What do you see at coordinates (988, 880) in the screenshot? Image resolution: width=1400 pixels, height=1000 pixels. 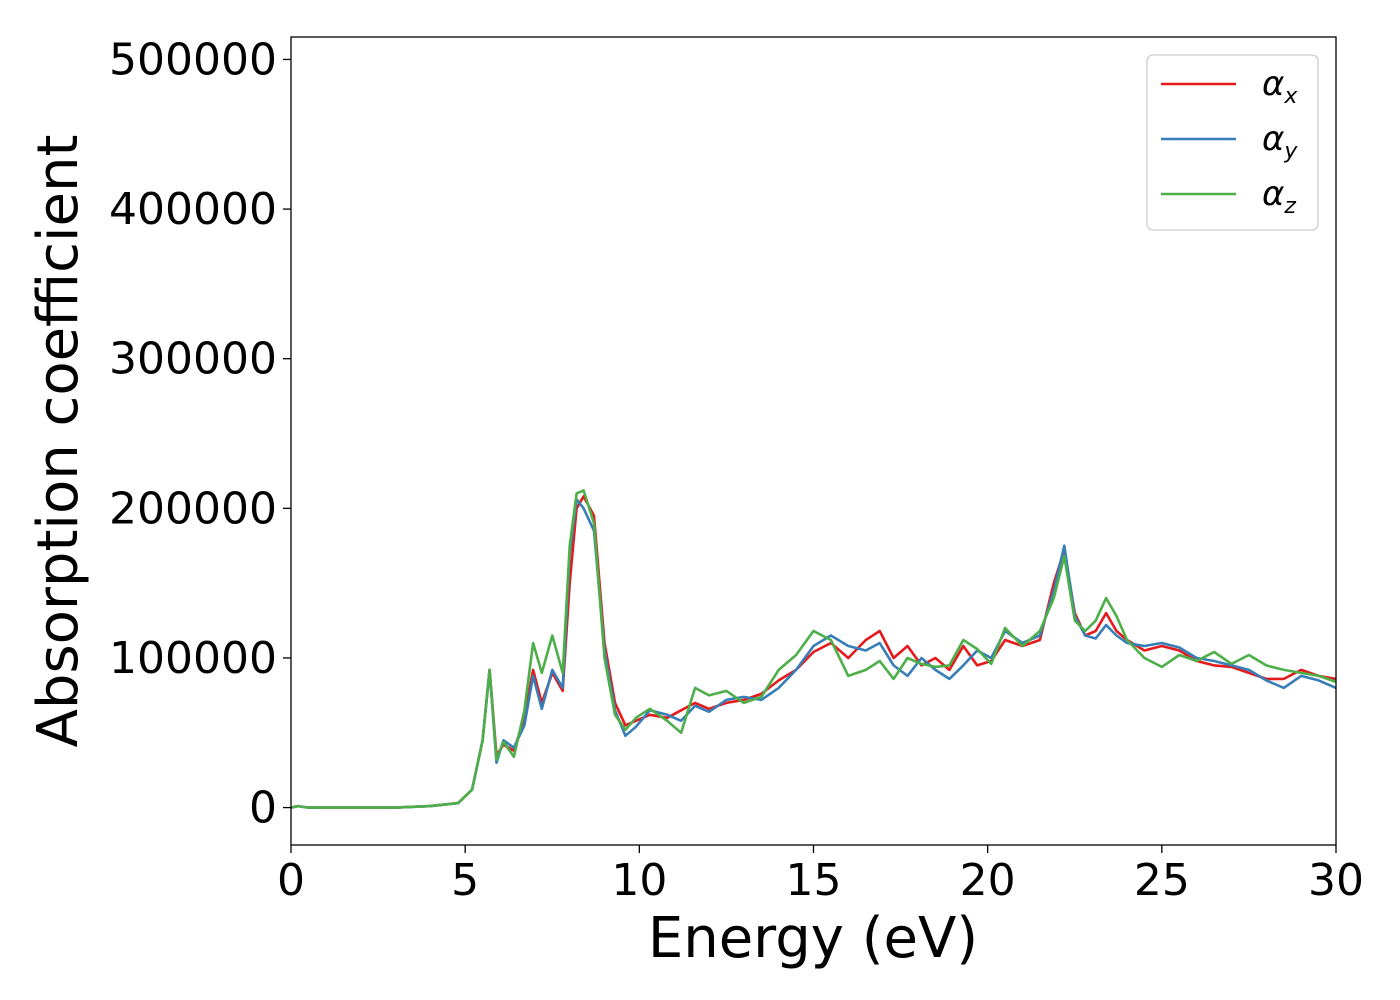 I see `x-tick-label: 20` at bounding box center [988, 880].